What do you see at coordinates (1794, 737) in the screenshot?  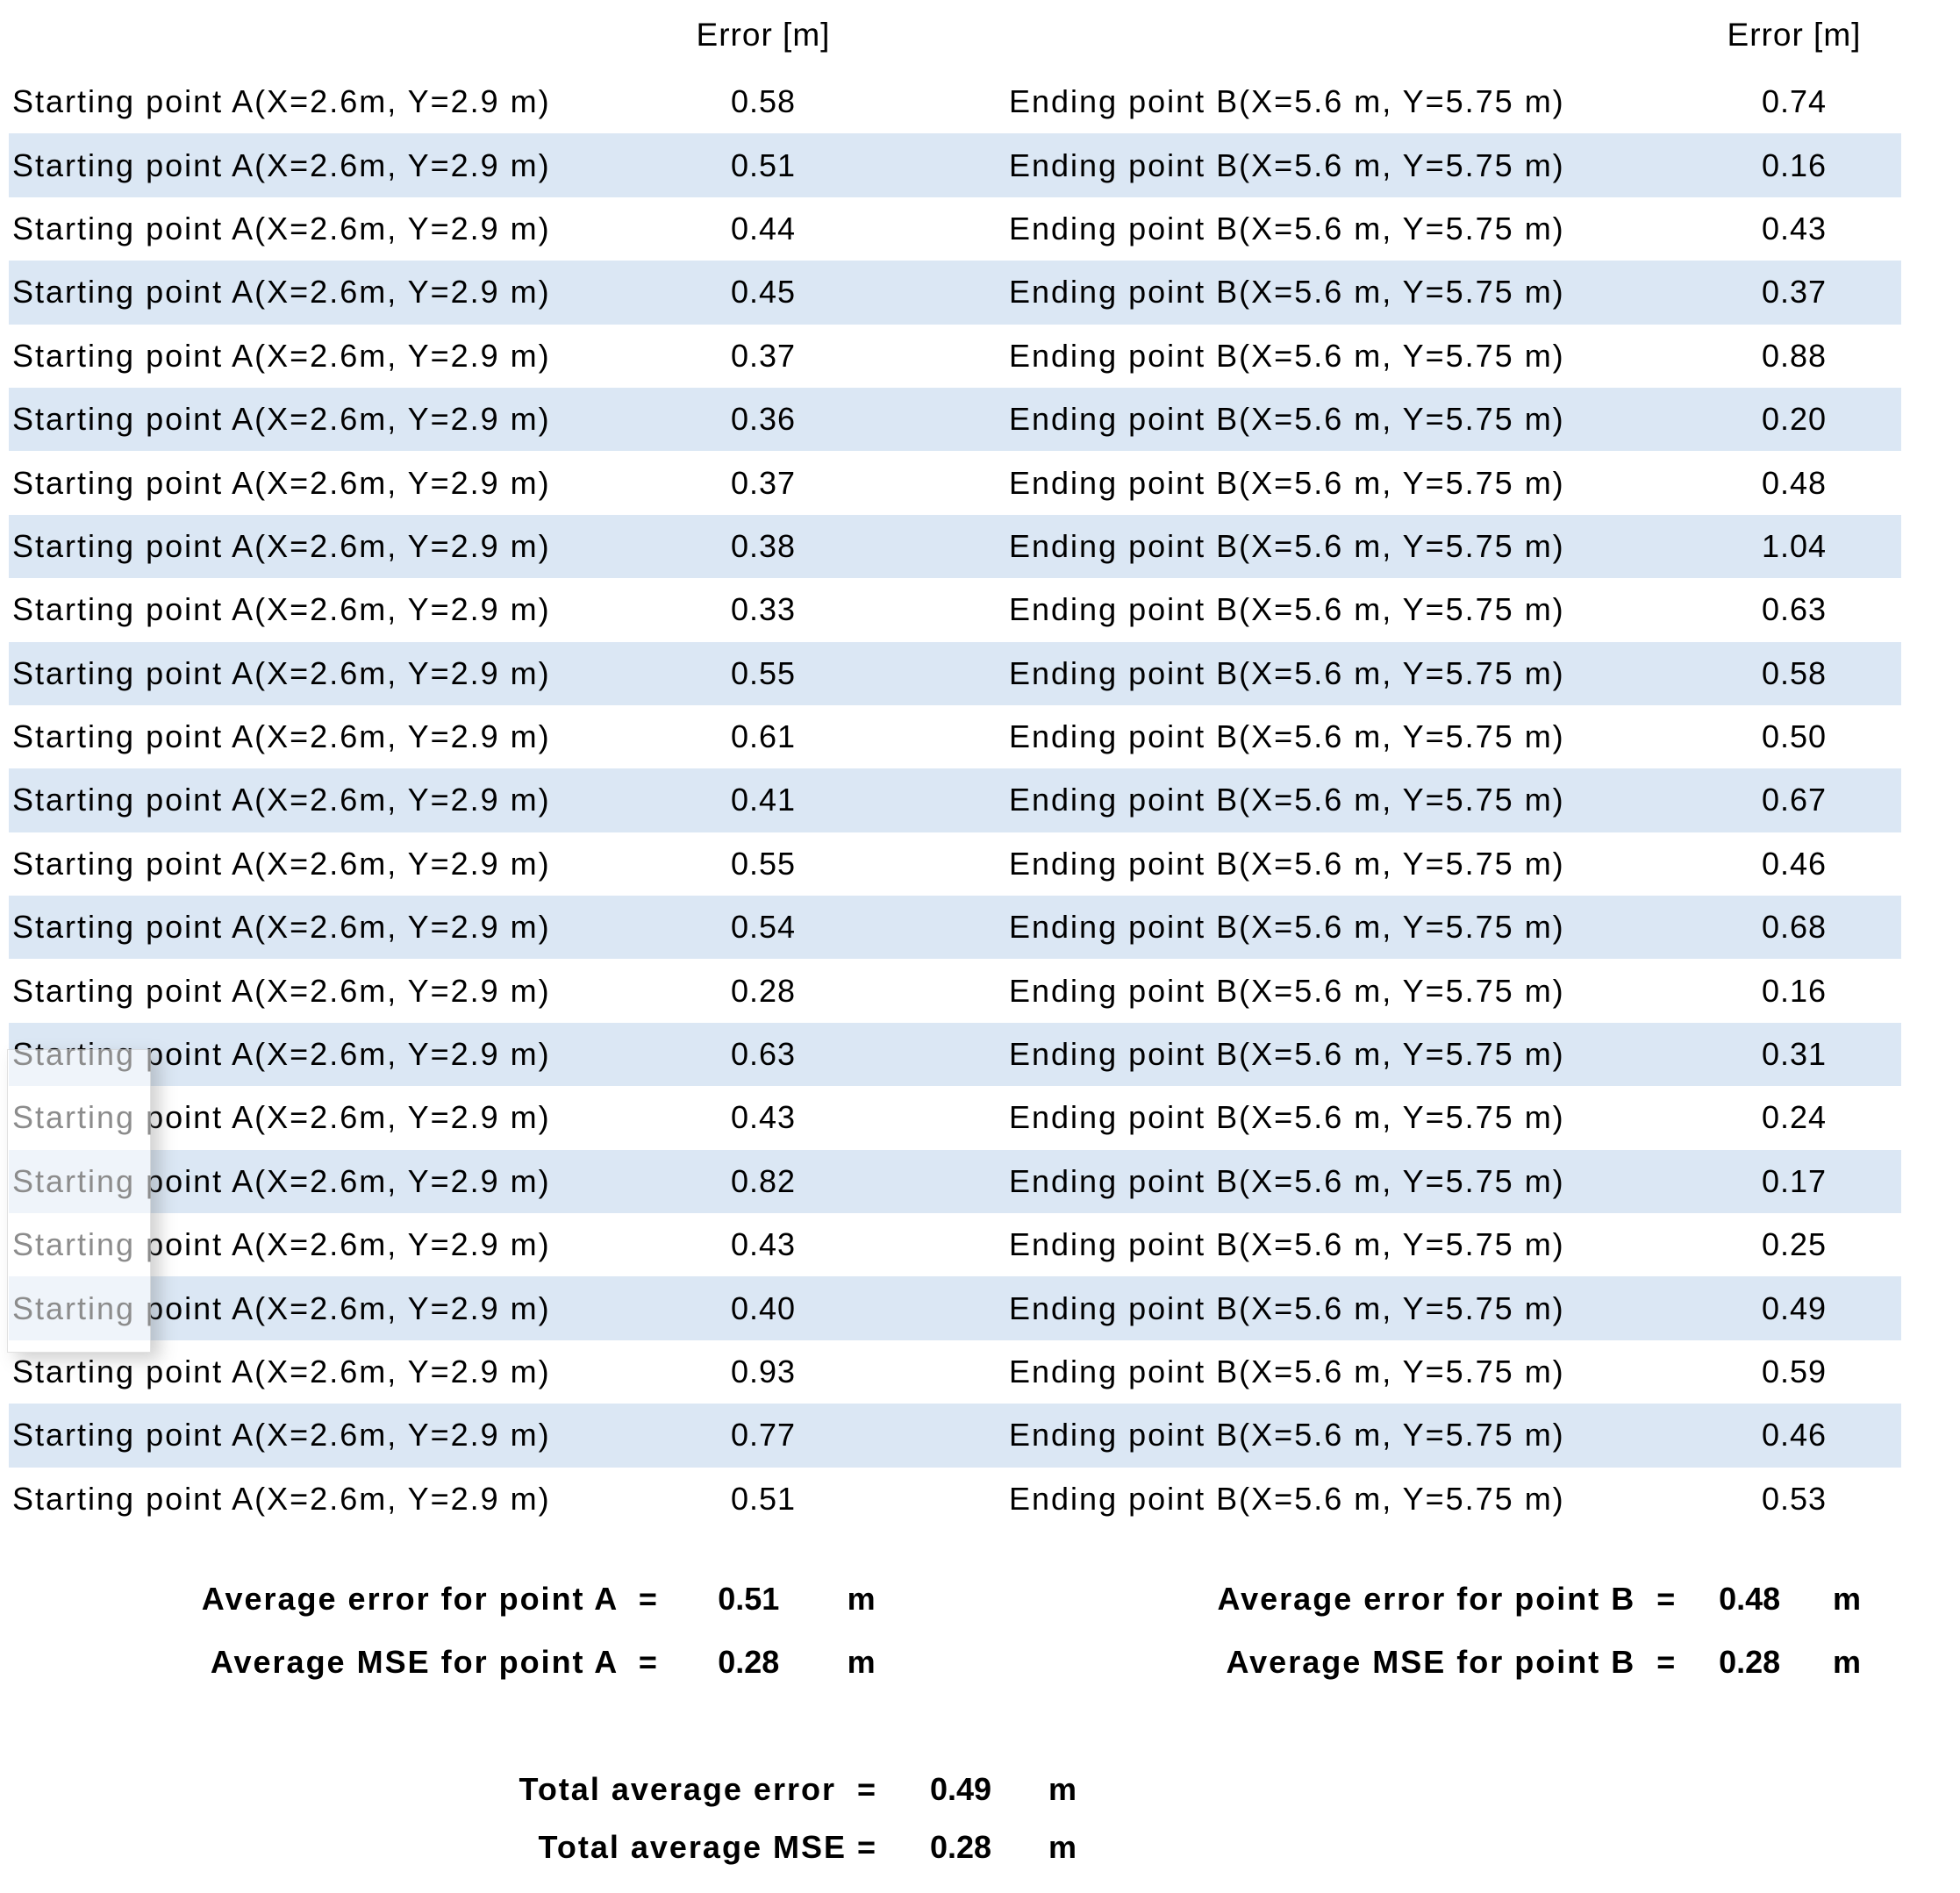 I see `point-b-error-cell: 0.50` at bounding box center [1794, 737].